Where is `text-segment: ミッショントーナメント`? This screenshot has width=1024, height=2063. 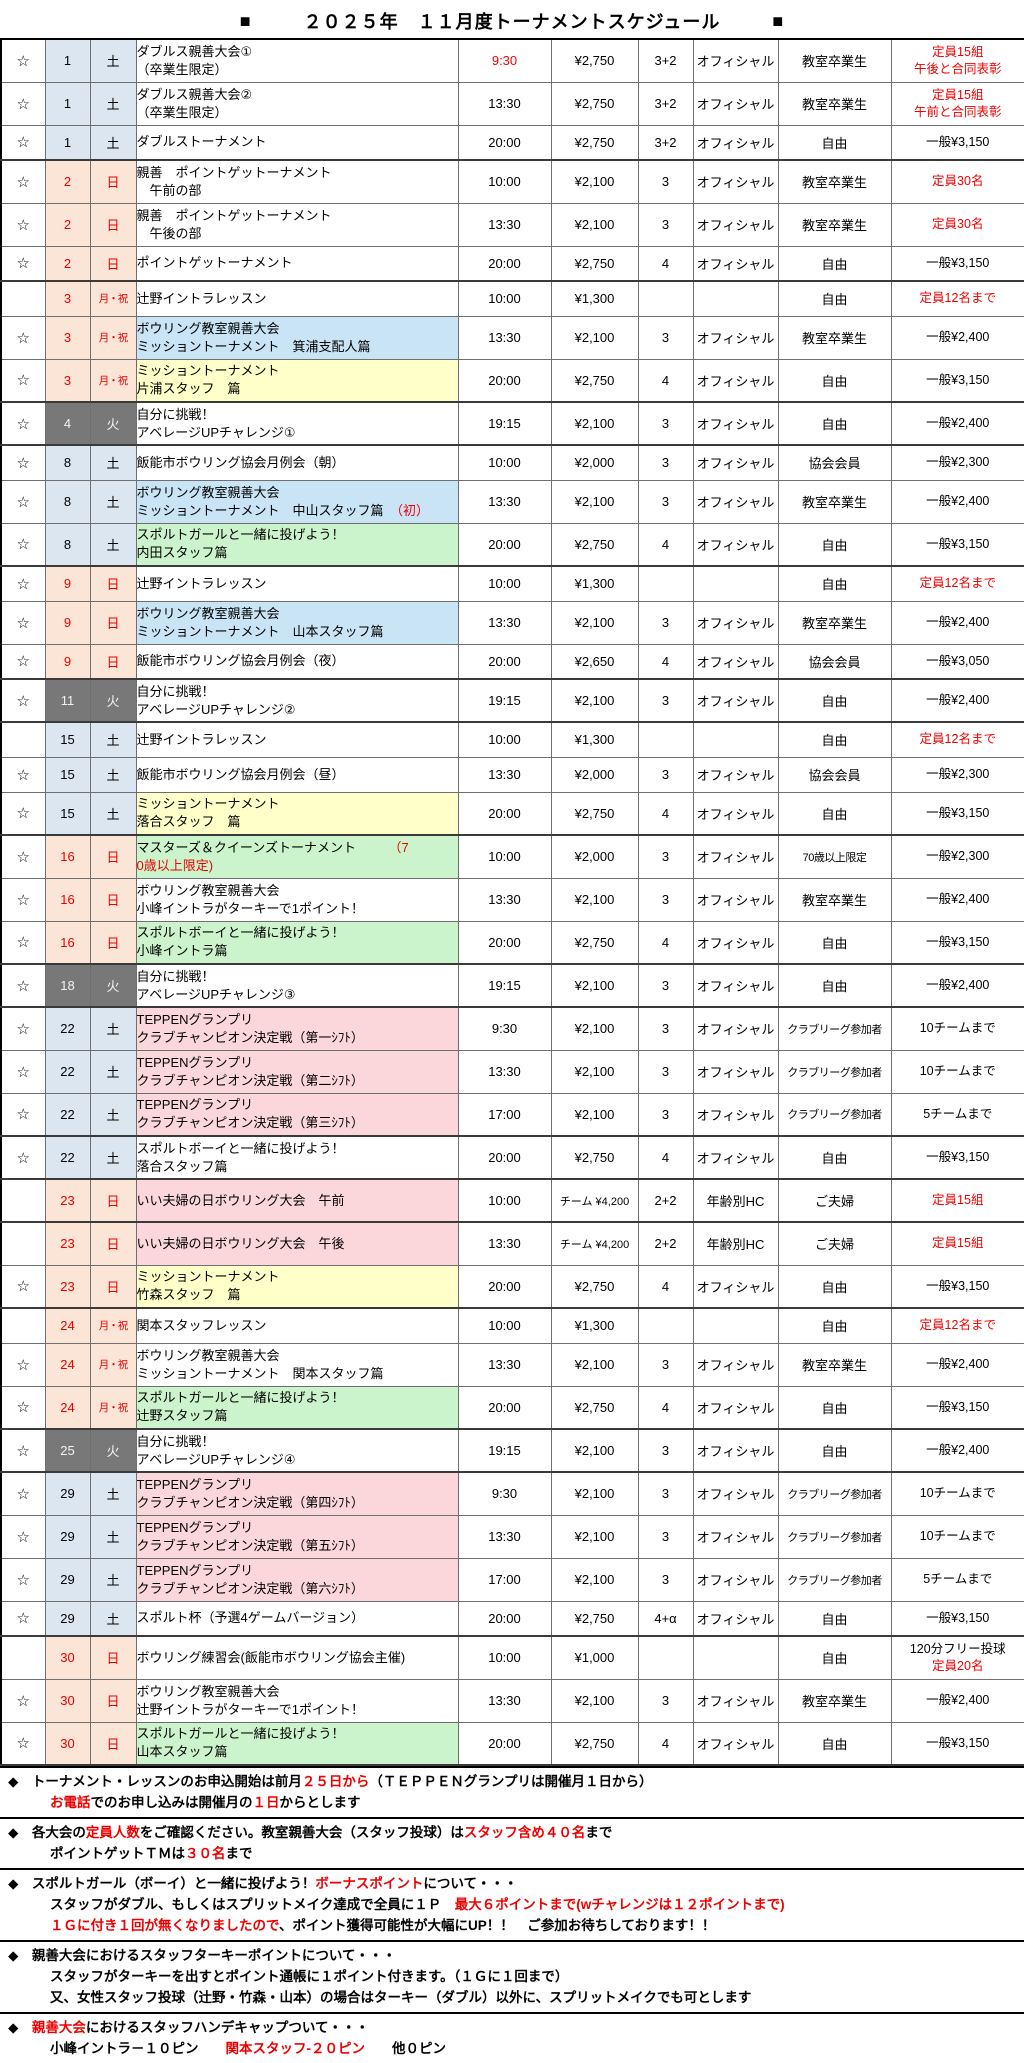
text-segment: ミッショントーナメント is located at coordinates (208, 803).